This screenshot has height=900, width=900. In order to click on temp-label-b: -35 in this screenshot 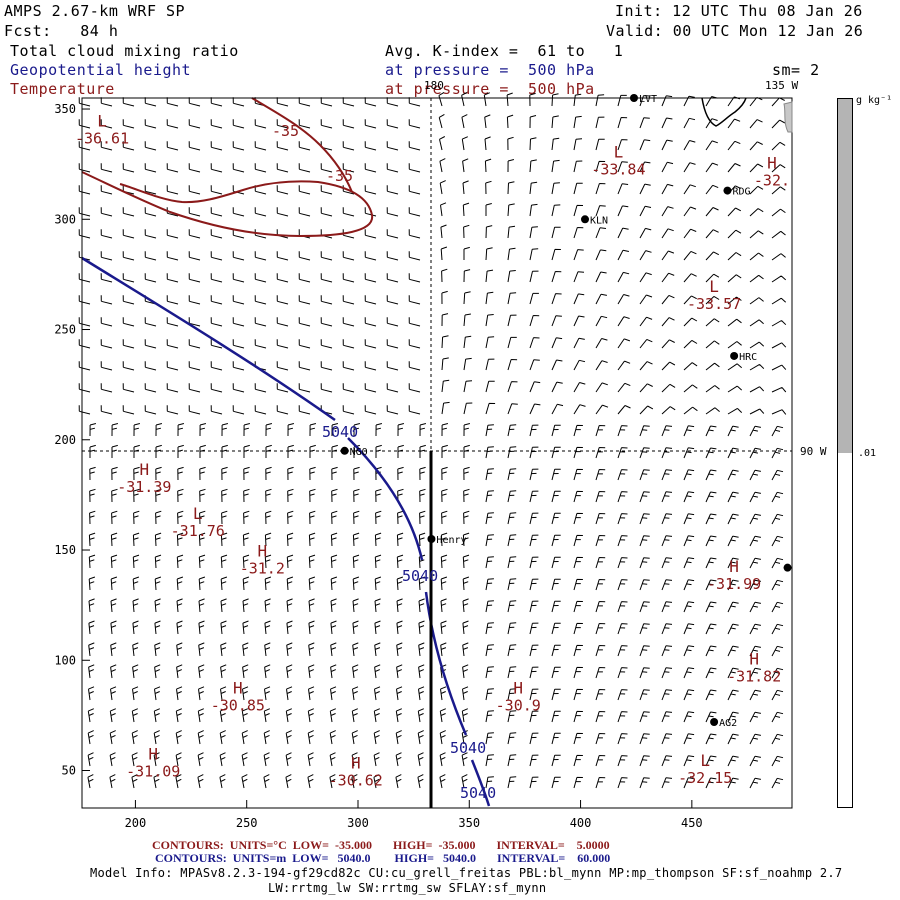, I will do `click(339, 176)`.